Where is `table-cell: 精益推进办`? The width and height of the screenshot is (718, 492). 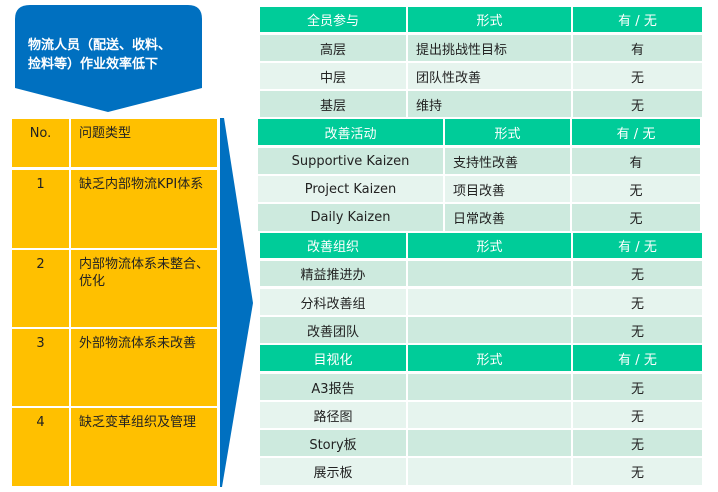 table-cell: 精益推进办 is located at coordinates (333, 273).